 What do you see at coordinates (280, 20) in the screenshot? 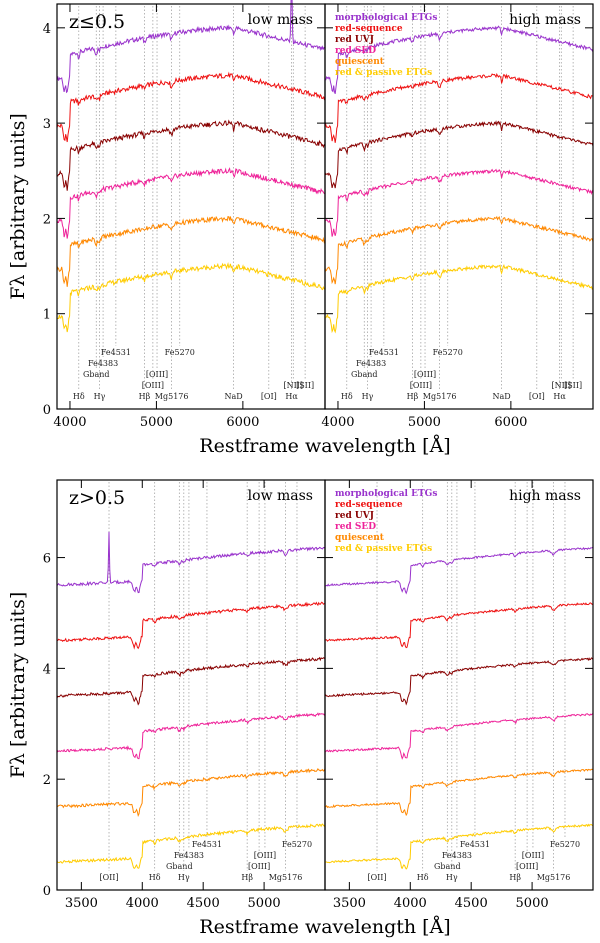
I see `panel-title: low mass` at bounding box center [280, 20].